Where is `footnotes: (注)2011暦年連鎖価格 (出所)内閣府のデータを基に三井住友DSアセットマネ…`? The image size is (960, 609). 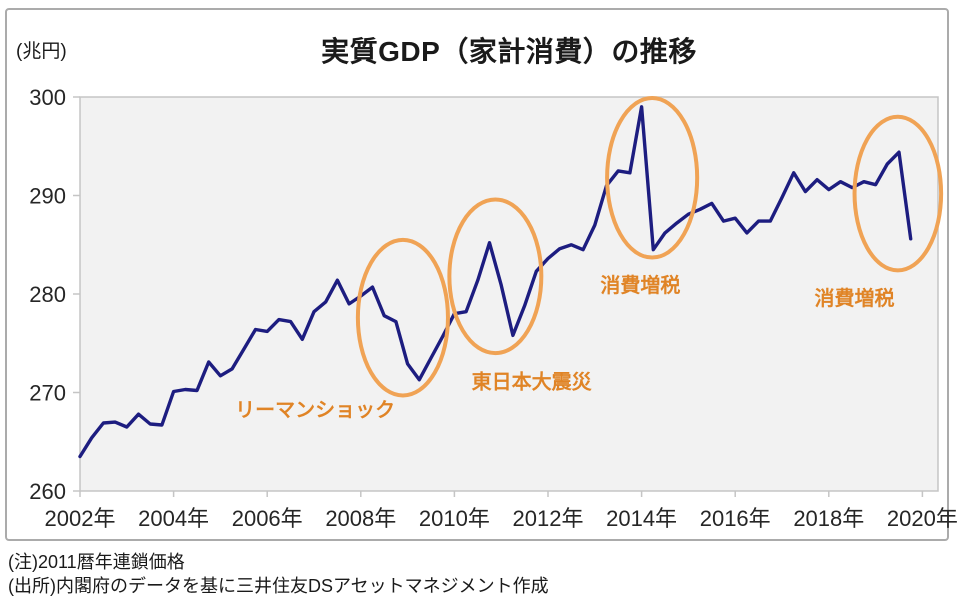 footnotes: (注)2011暦年連鎖価格 (出所)内閣府のデータを基に三井住友DSアセットマネ… is located at coordinates (278, 574).